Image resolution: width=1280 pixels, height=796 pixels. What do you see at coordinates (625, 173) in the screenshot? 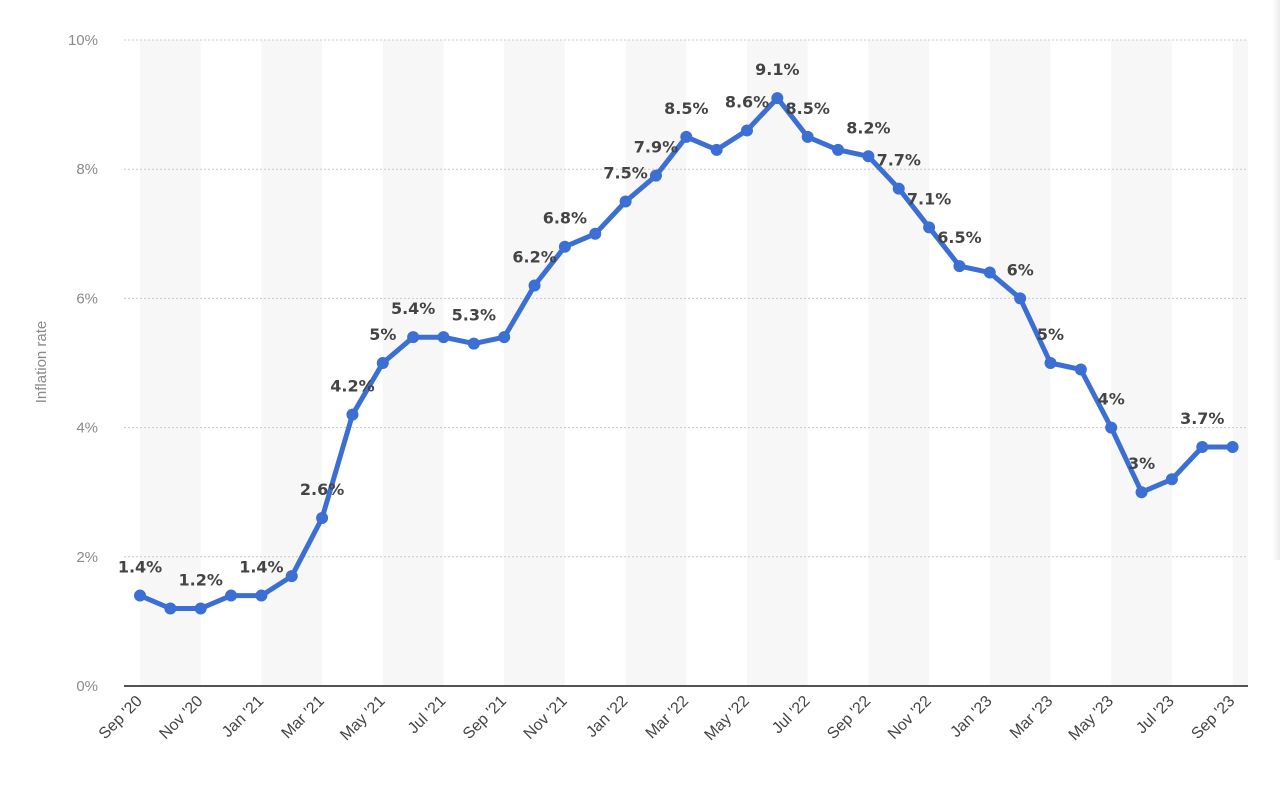
I see `data-label: 7.5%` at bounding box center [625, 173].